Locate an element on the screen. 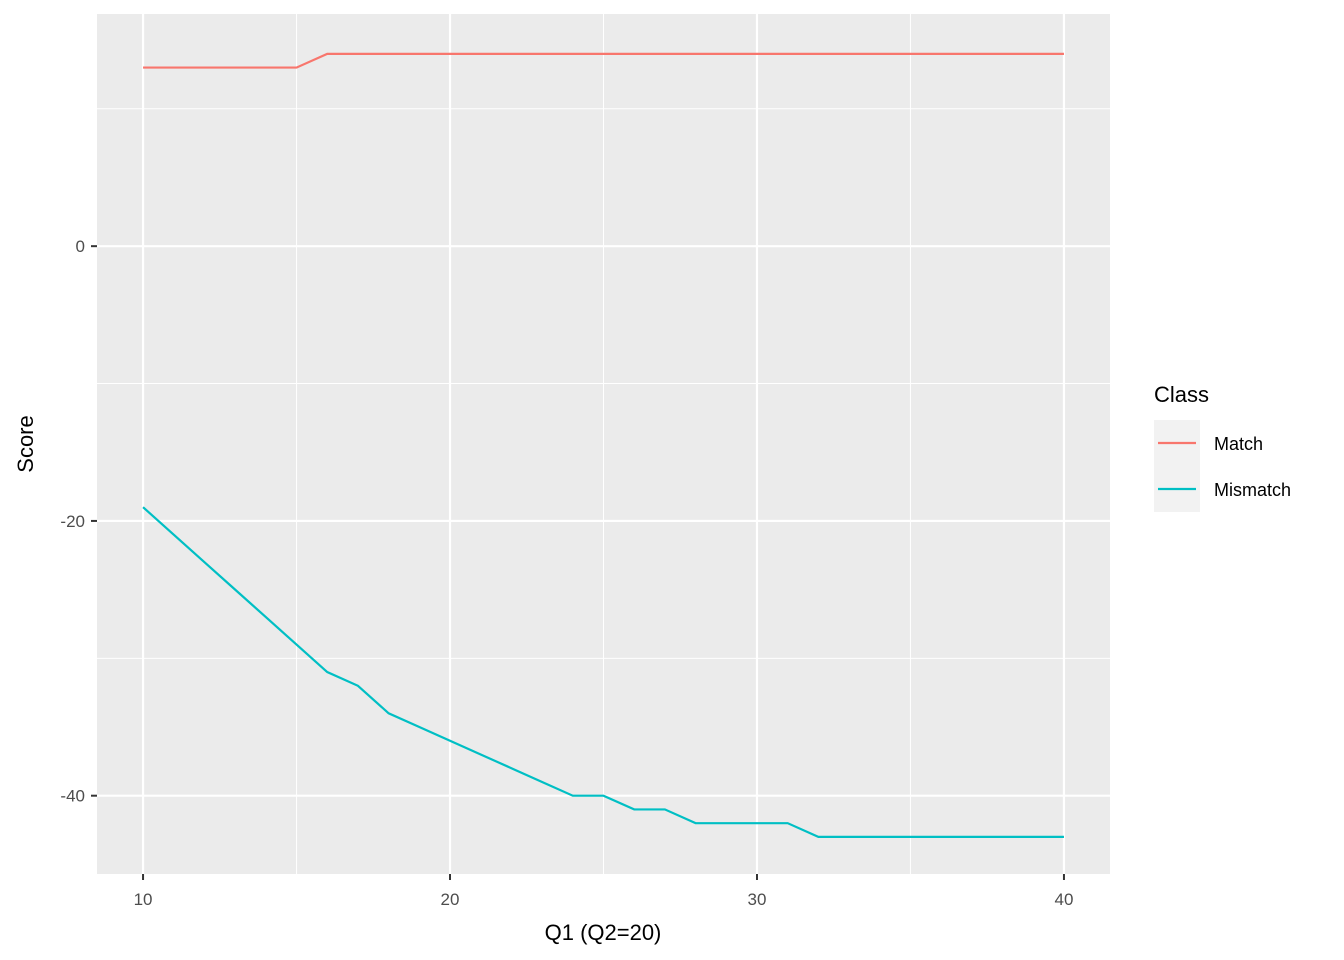 The height and width of the screenshot is (960, 1344). x-axis-title: Q1 (Q2=20) is located at coordinates (603, 932).